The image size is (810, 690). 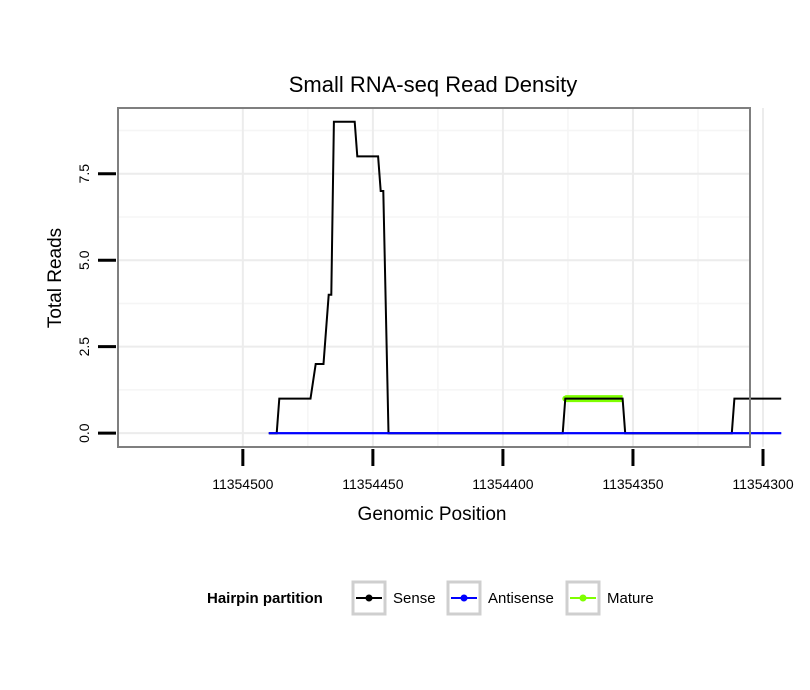 What do you see at coordinates (96, 303) in the screenshot?
I see `y-axis: 0.0 2.5 5.0 7.5` at bounding box center [96, 303].